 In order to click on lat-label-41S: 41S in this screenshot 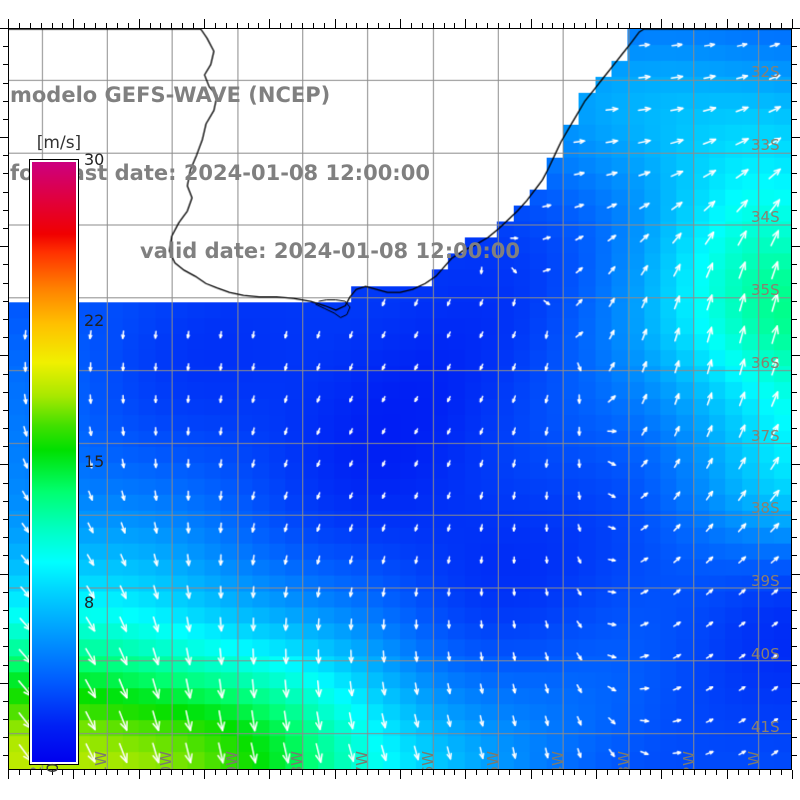, I will do `click(765, 726)`.